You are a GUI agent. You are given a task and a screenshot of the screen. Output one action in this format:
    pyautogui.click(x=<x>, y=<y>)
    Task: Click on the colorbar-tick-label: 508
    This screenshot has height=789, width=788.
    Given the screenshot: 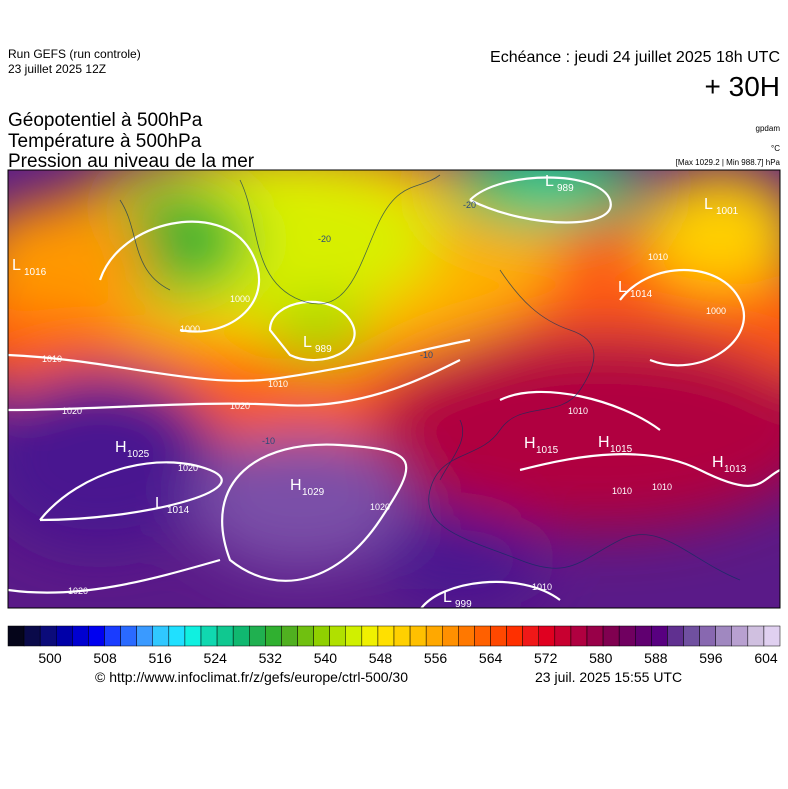 What is the action you would take?
    pyautogui.click(x=105, y=658)
    